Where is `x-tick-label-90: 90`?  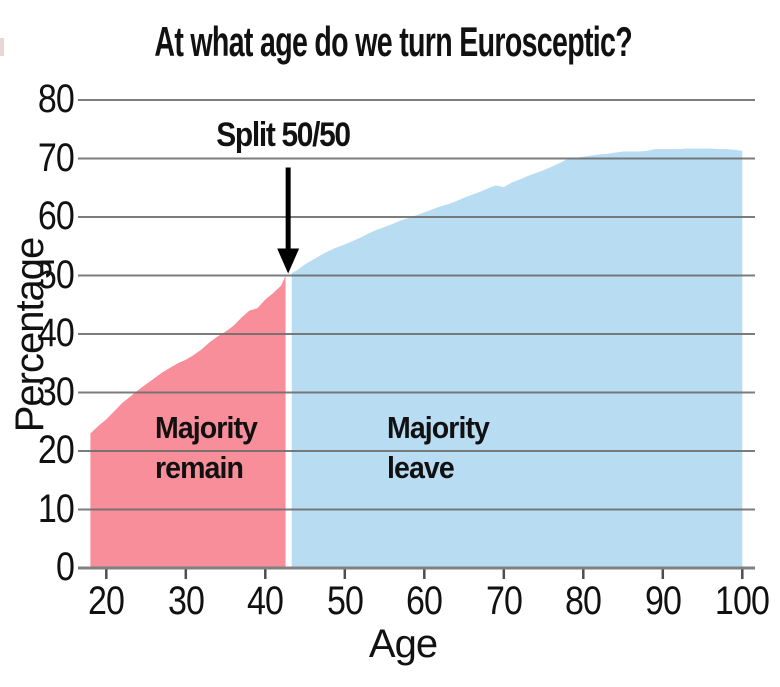 x-tick-label-90: 90 is located at coordinates (663, 601).